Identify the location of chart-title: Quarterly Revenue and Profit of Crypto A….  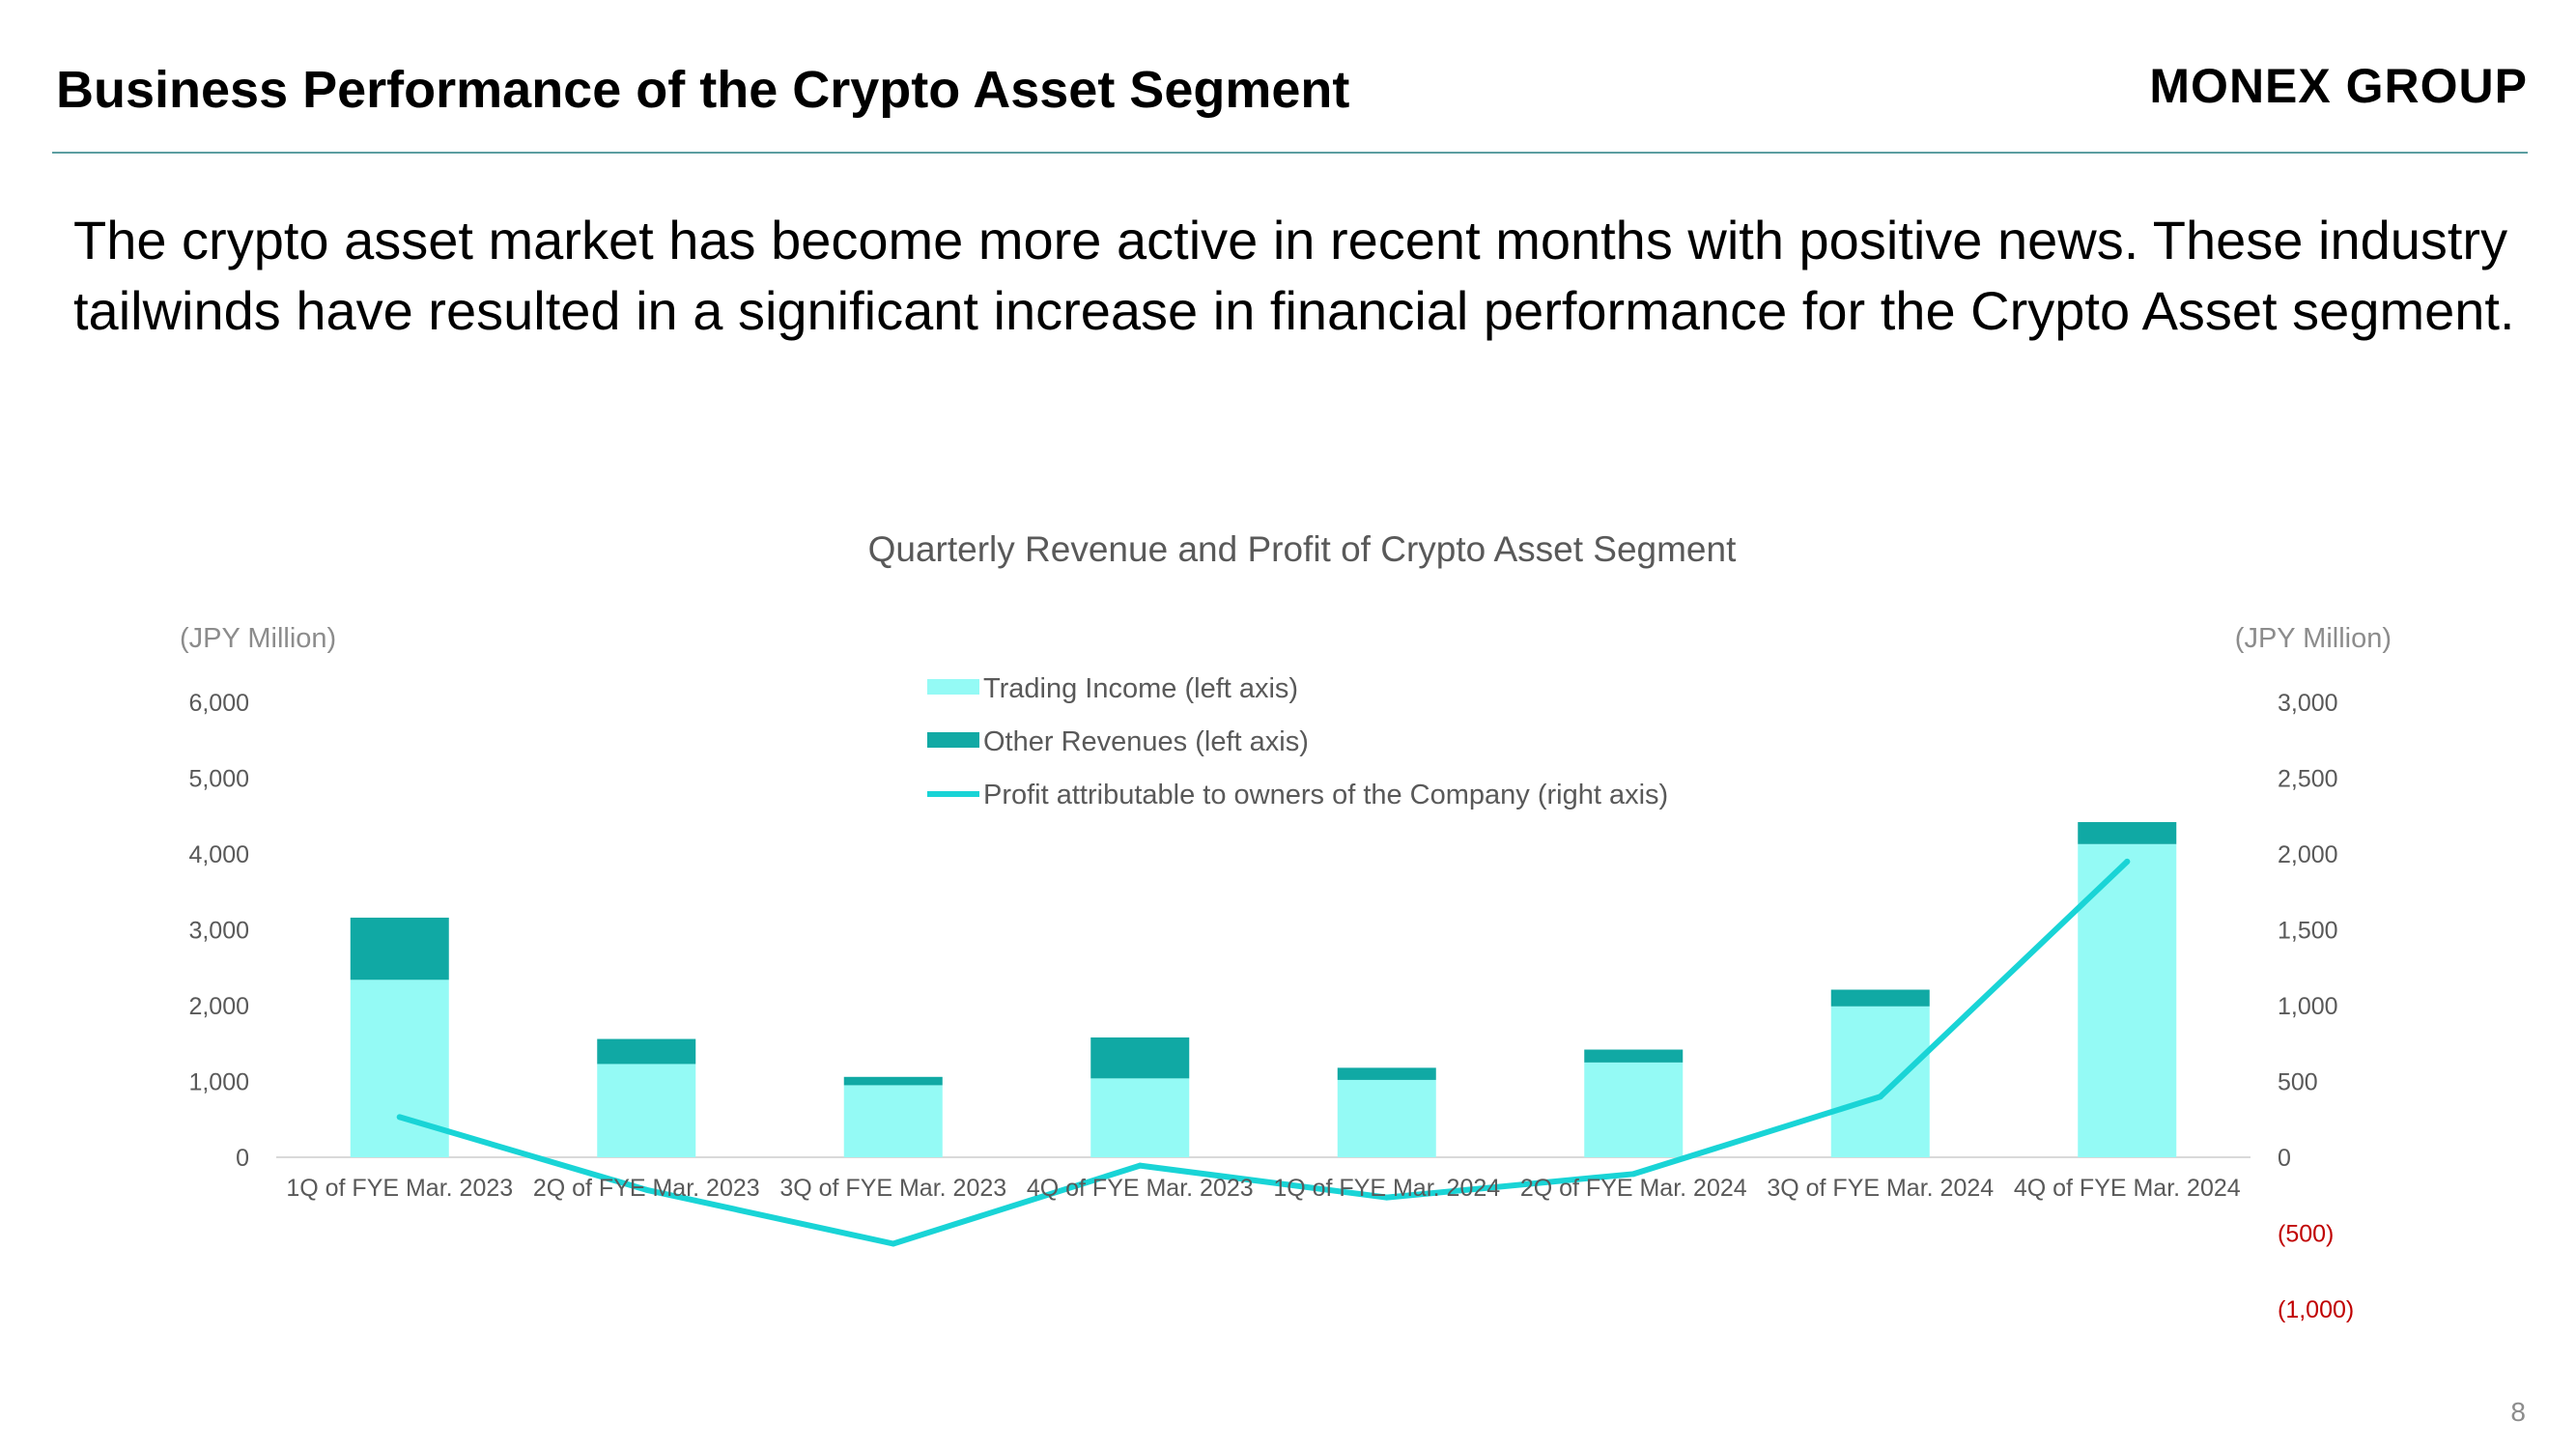
(1302, 549).